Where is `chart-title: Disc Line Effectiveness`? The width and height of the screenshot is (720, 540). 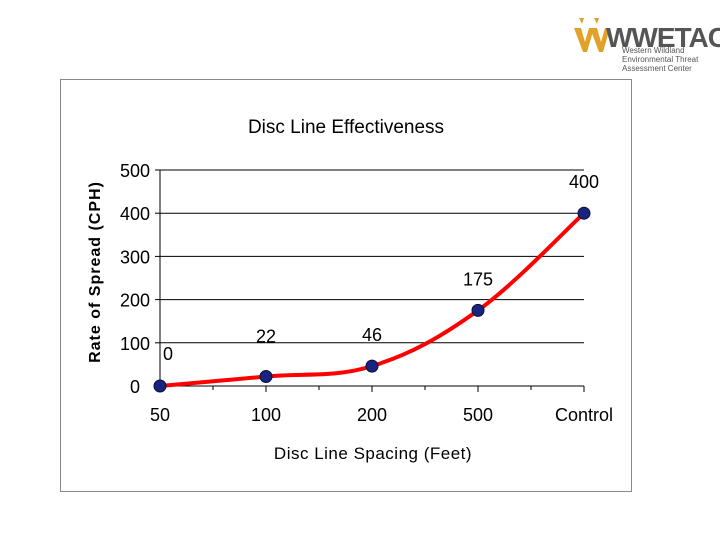 chart-title: Disc Line Effectiveness is located at coordinates (346, 127).